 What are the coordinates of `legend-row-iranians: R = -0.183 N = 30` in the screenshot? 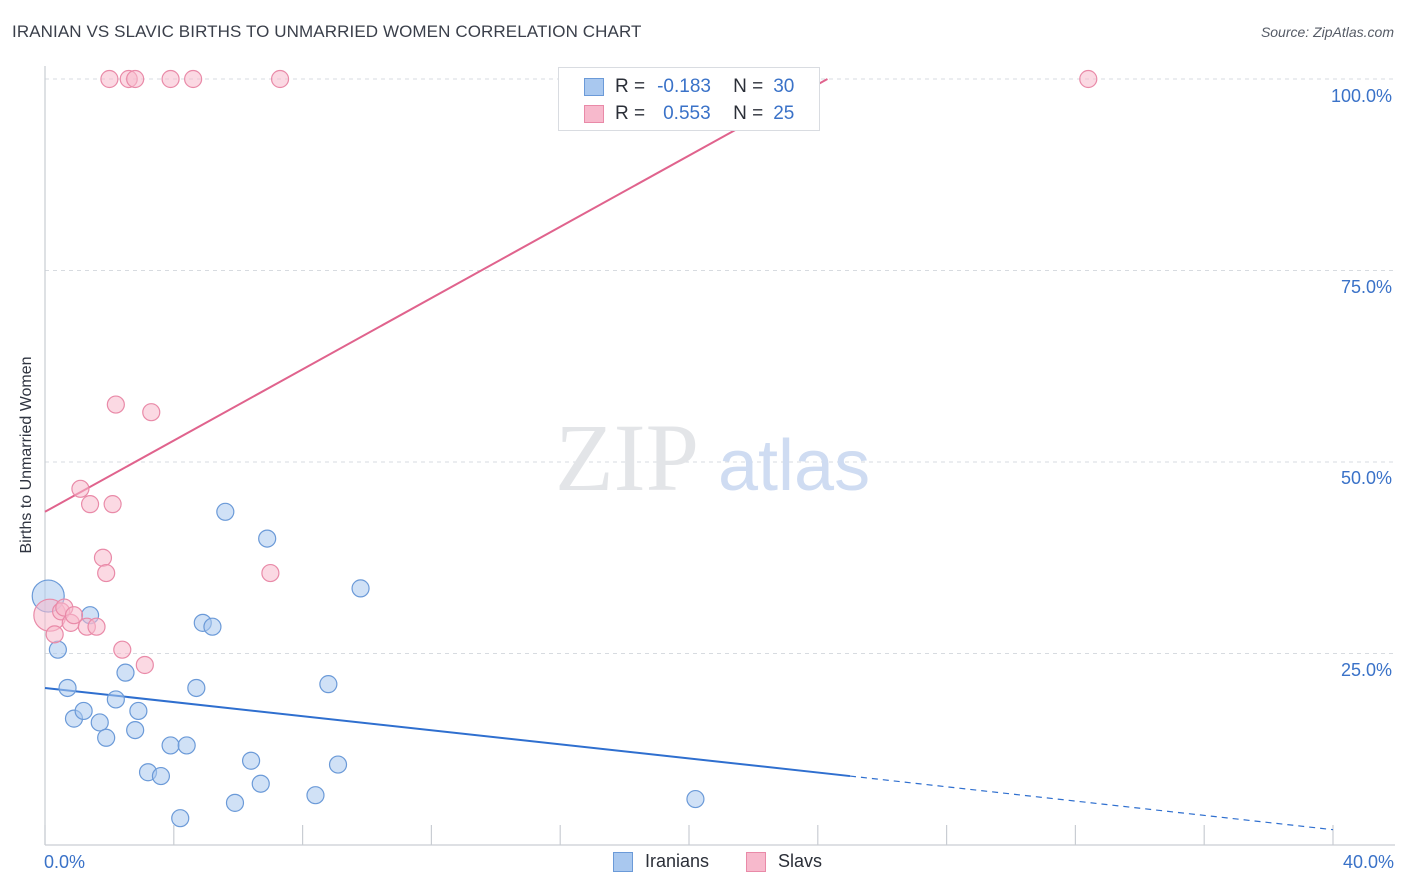 It's located at (689, 87).